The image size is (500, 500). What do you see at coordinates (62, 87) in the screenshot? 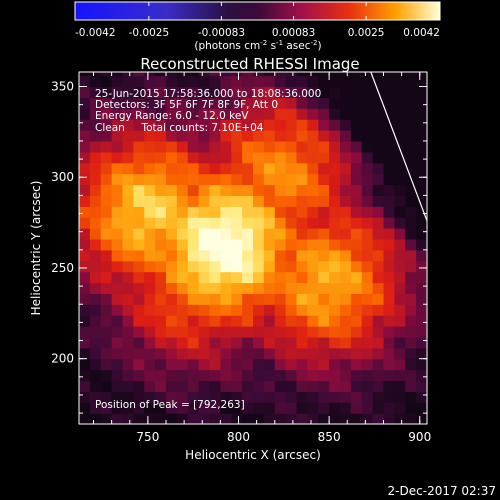
I see `y-tick-label: 350` at bounding box center [62, 87].